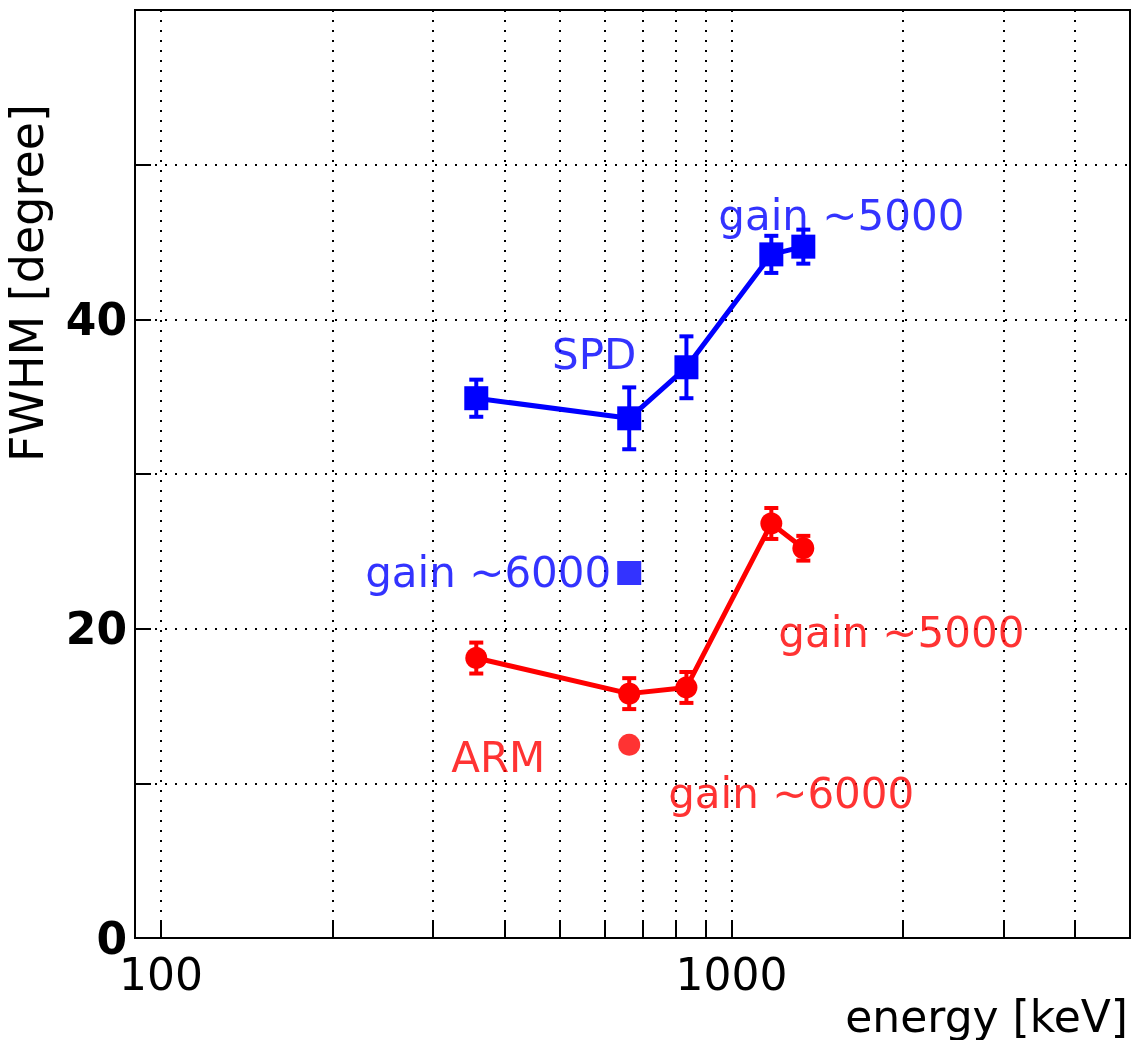  What do you see at coordinates (594, 354) in the screenshot?
I see `annotation: SPD` at bounding box center [594, 354].